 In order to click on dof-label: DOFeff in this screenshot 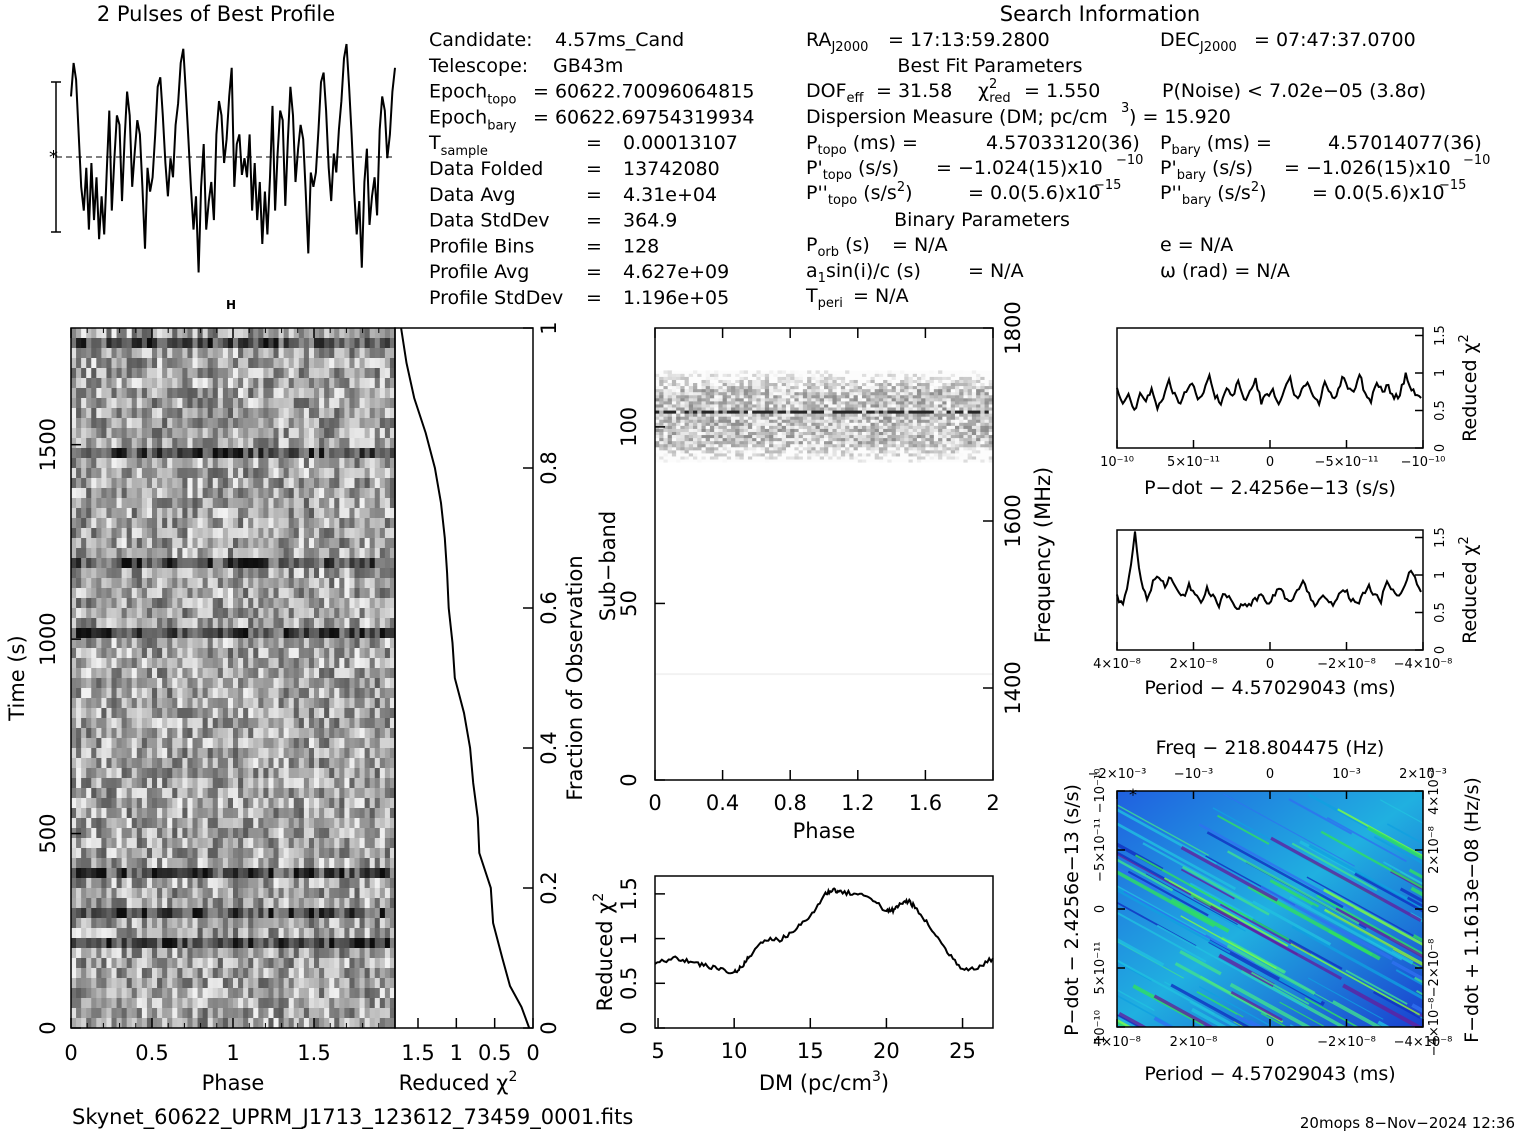, I will do `click(835, 93)`.